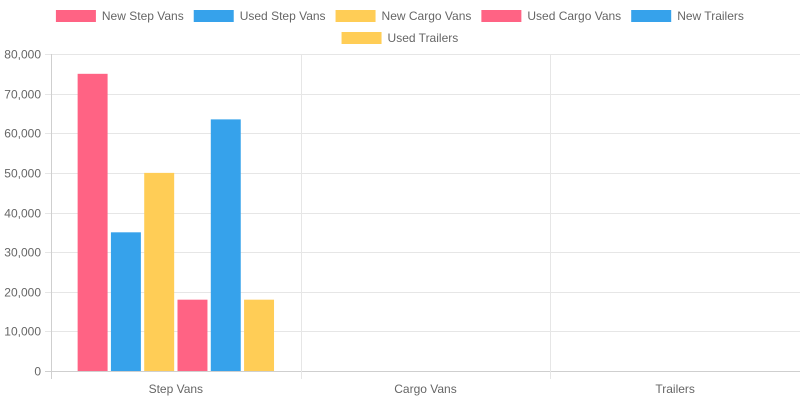  I want to click on legend-label: Used Trailers, so click(423, 38).